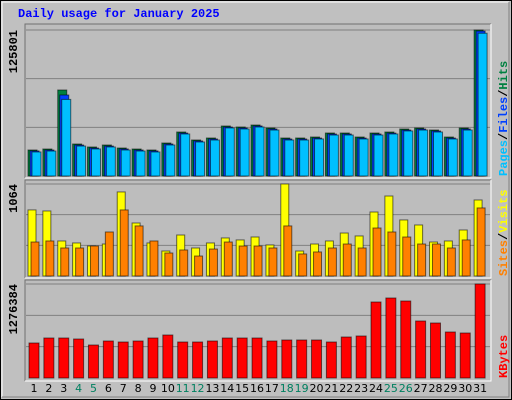 The width and height of the screenshot is (512, 400). Describe the element at coordinates (108, 388) in the screenshot. I see `x-tick-label: 6` at that location.